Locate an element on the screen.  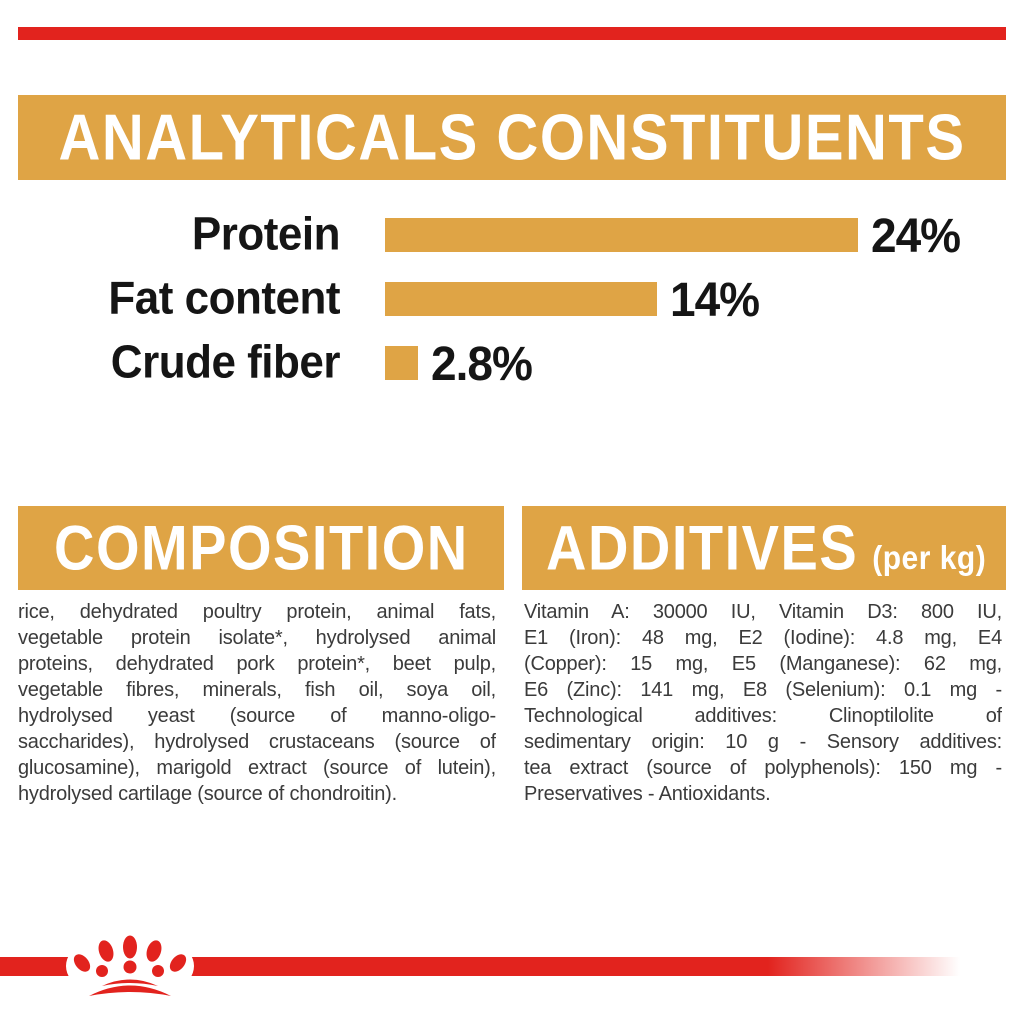
chart-bar-fat-content is located at coordinates (521, 299).